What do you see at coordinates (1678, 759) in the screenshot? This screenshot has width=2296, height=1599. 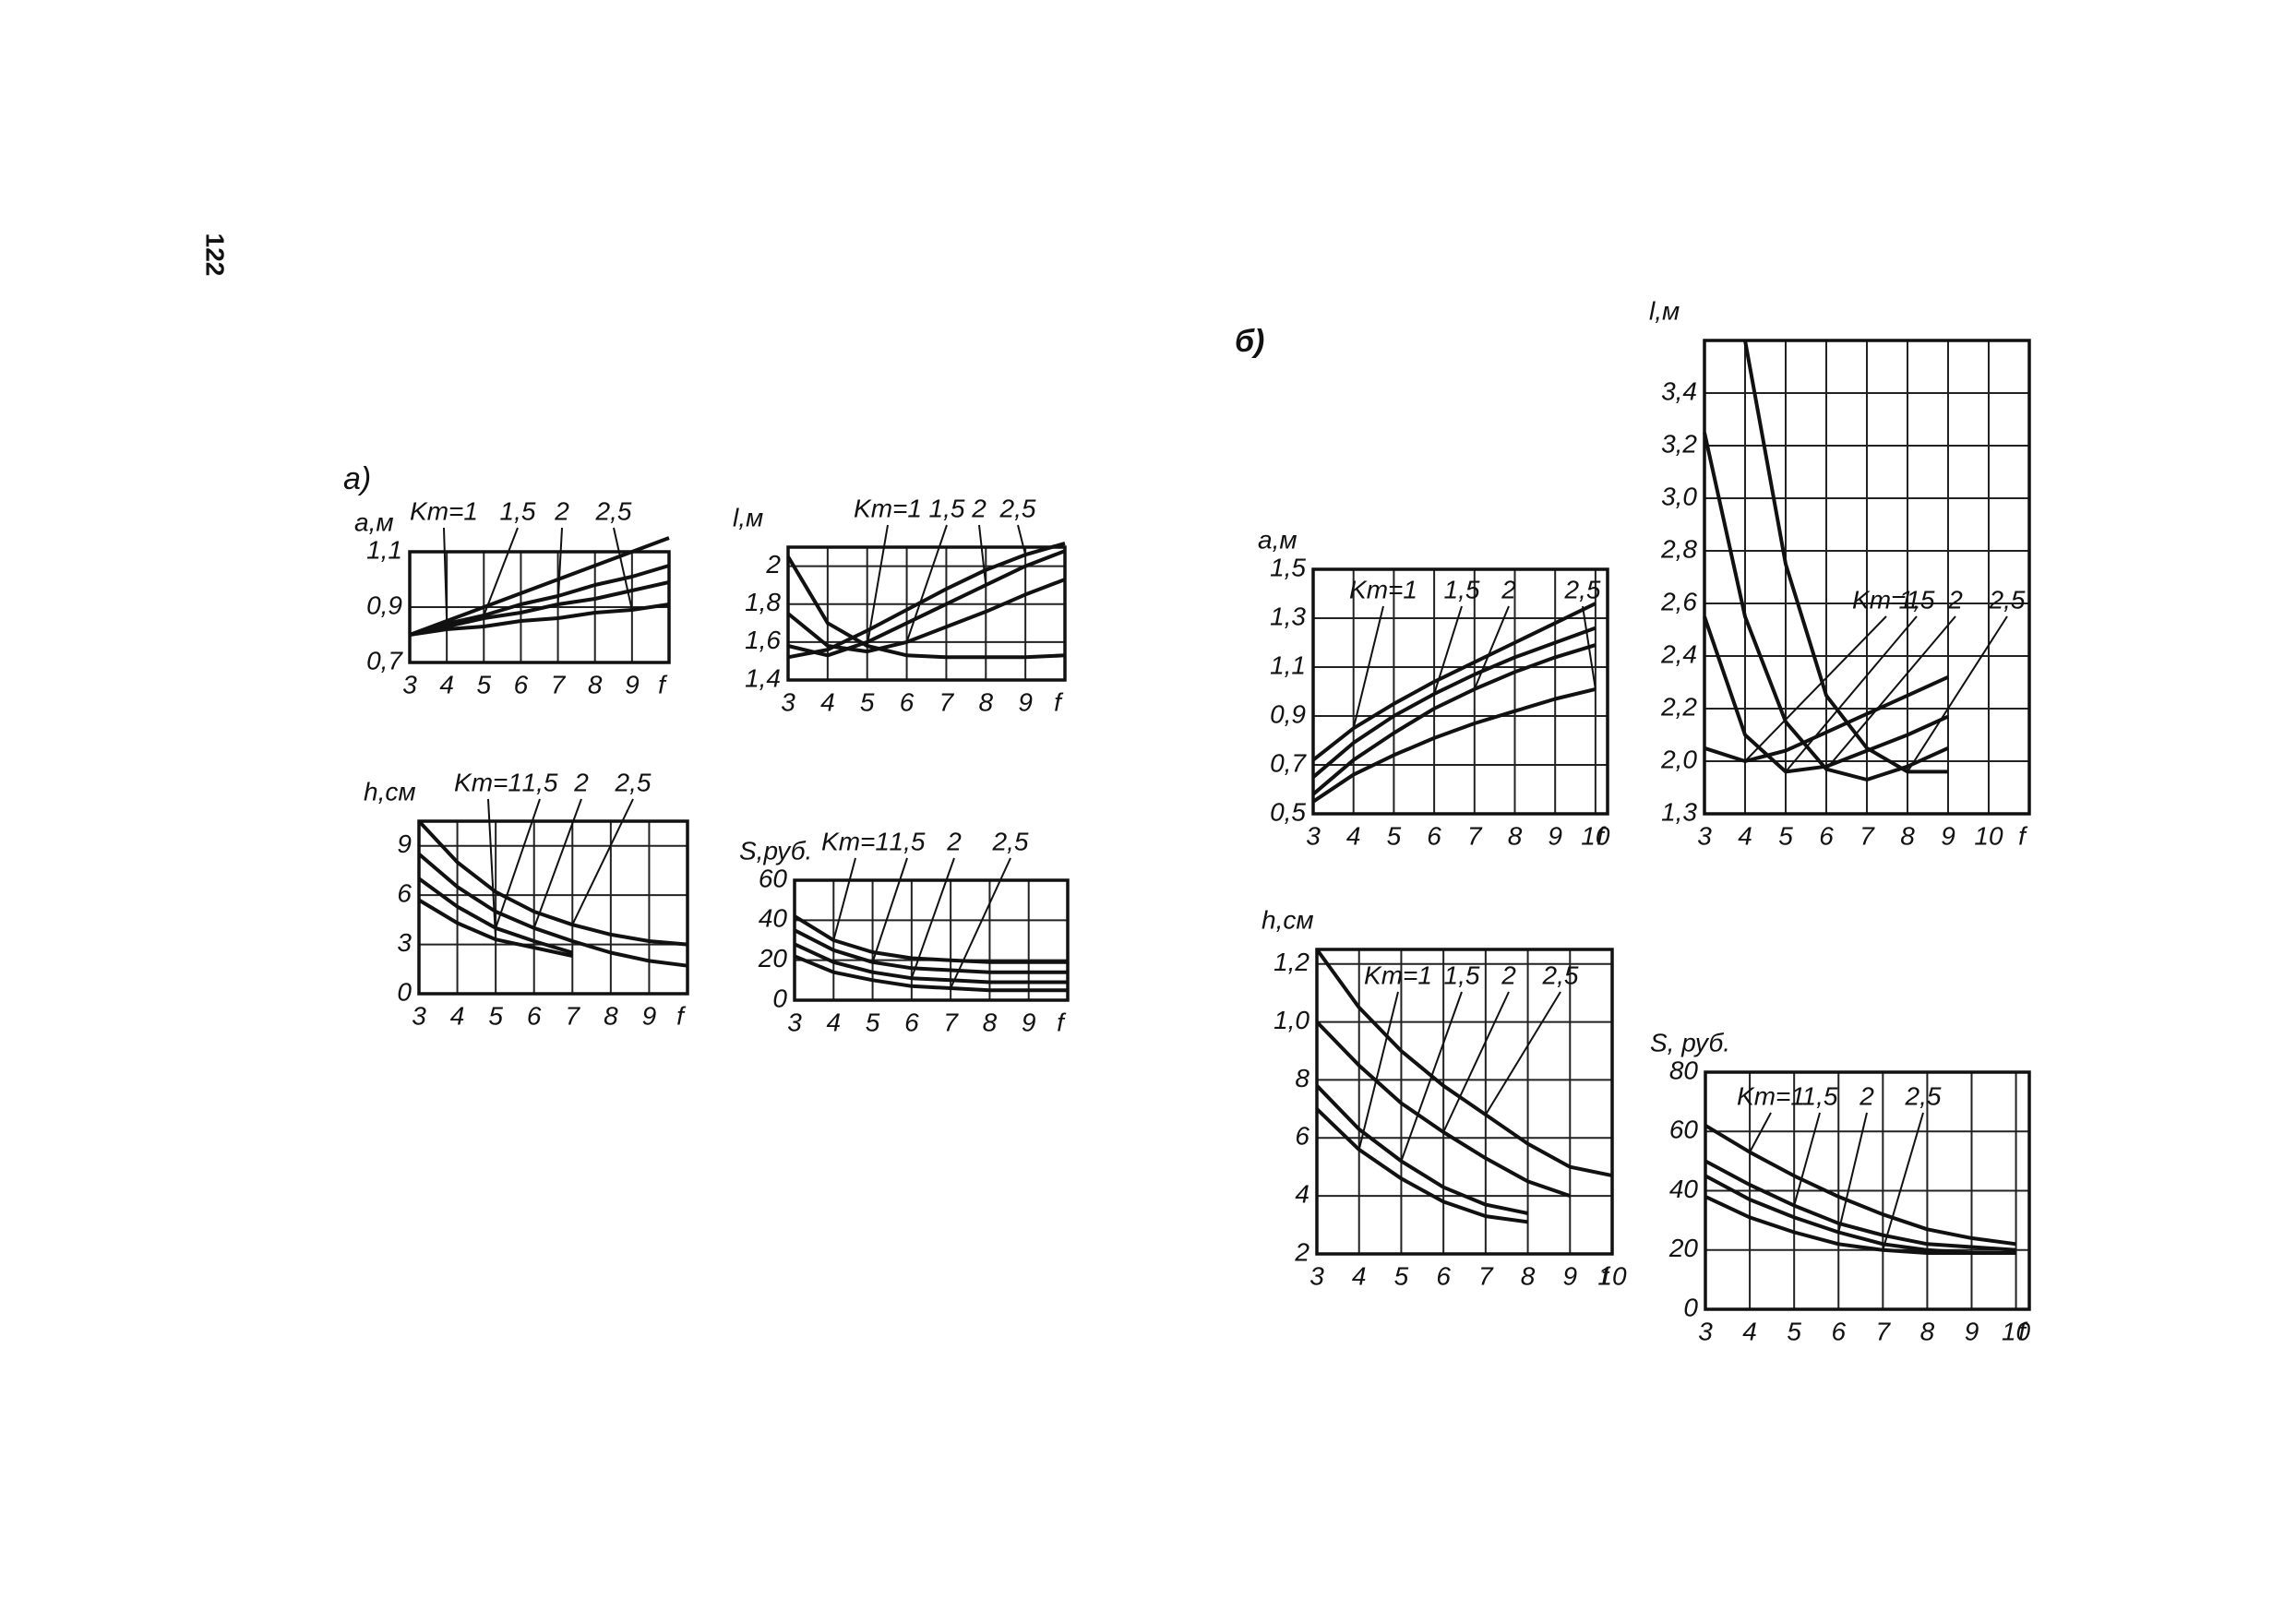 I see `y-tick-label: 2,0` at bounding box center [1678, 759].